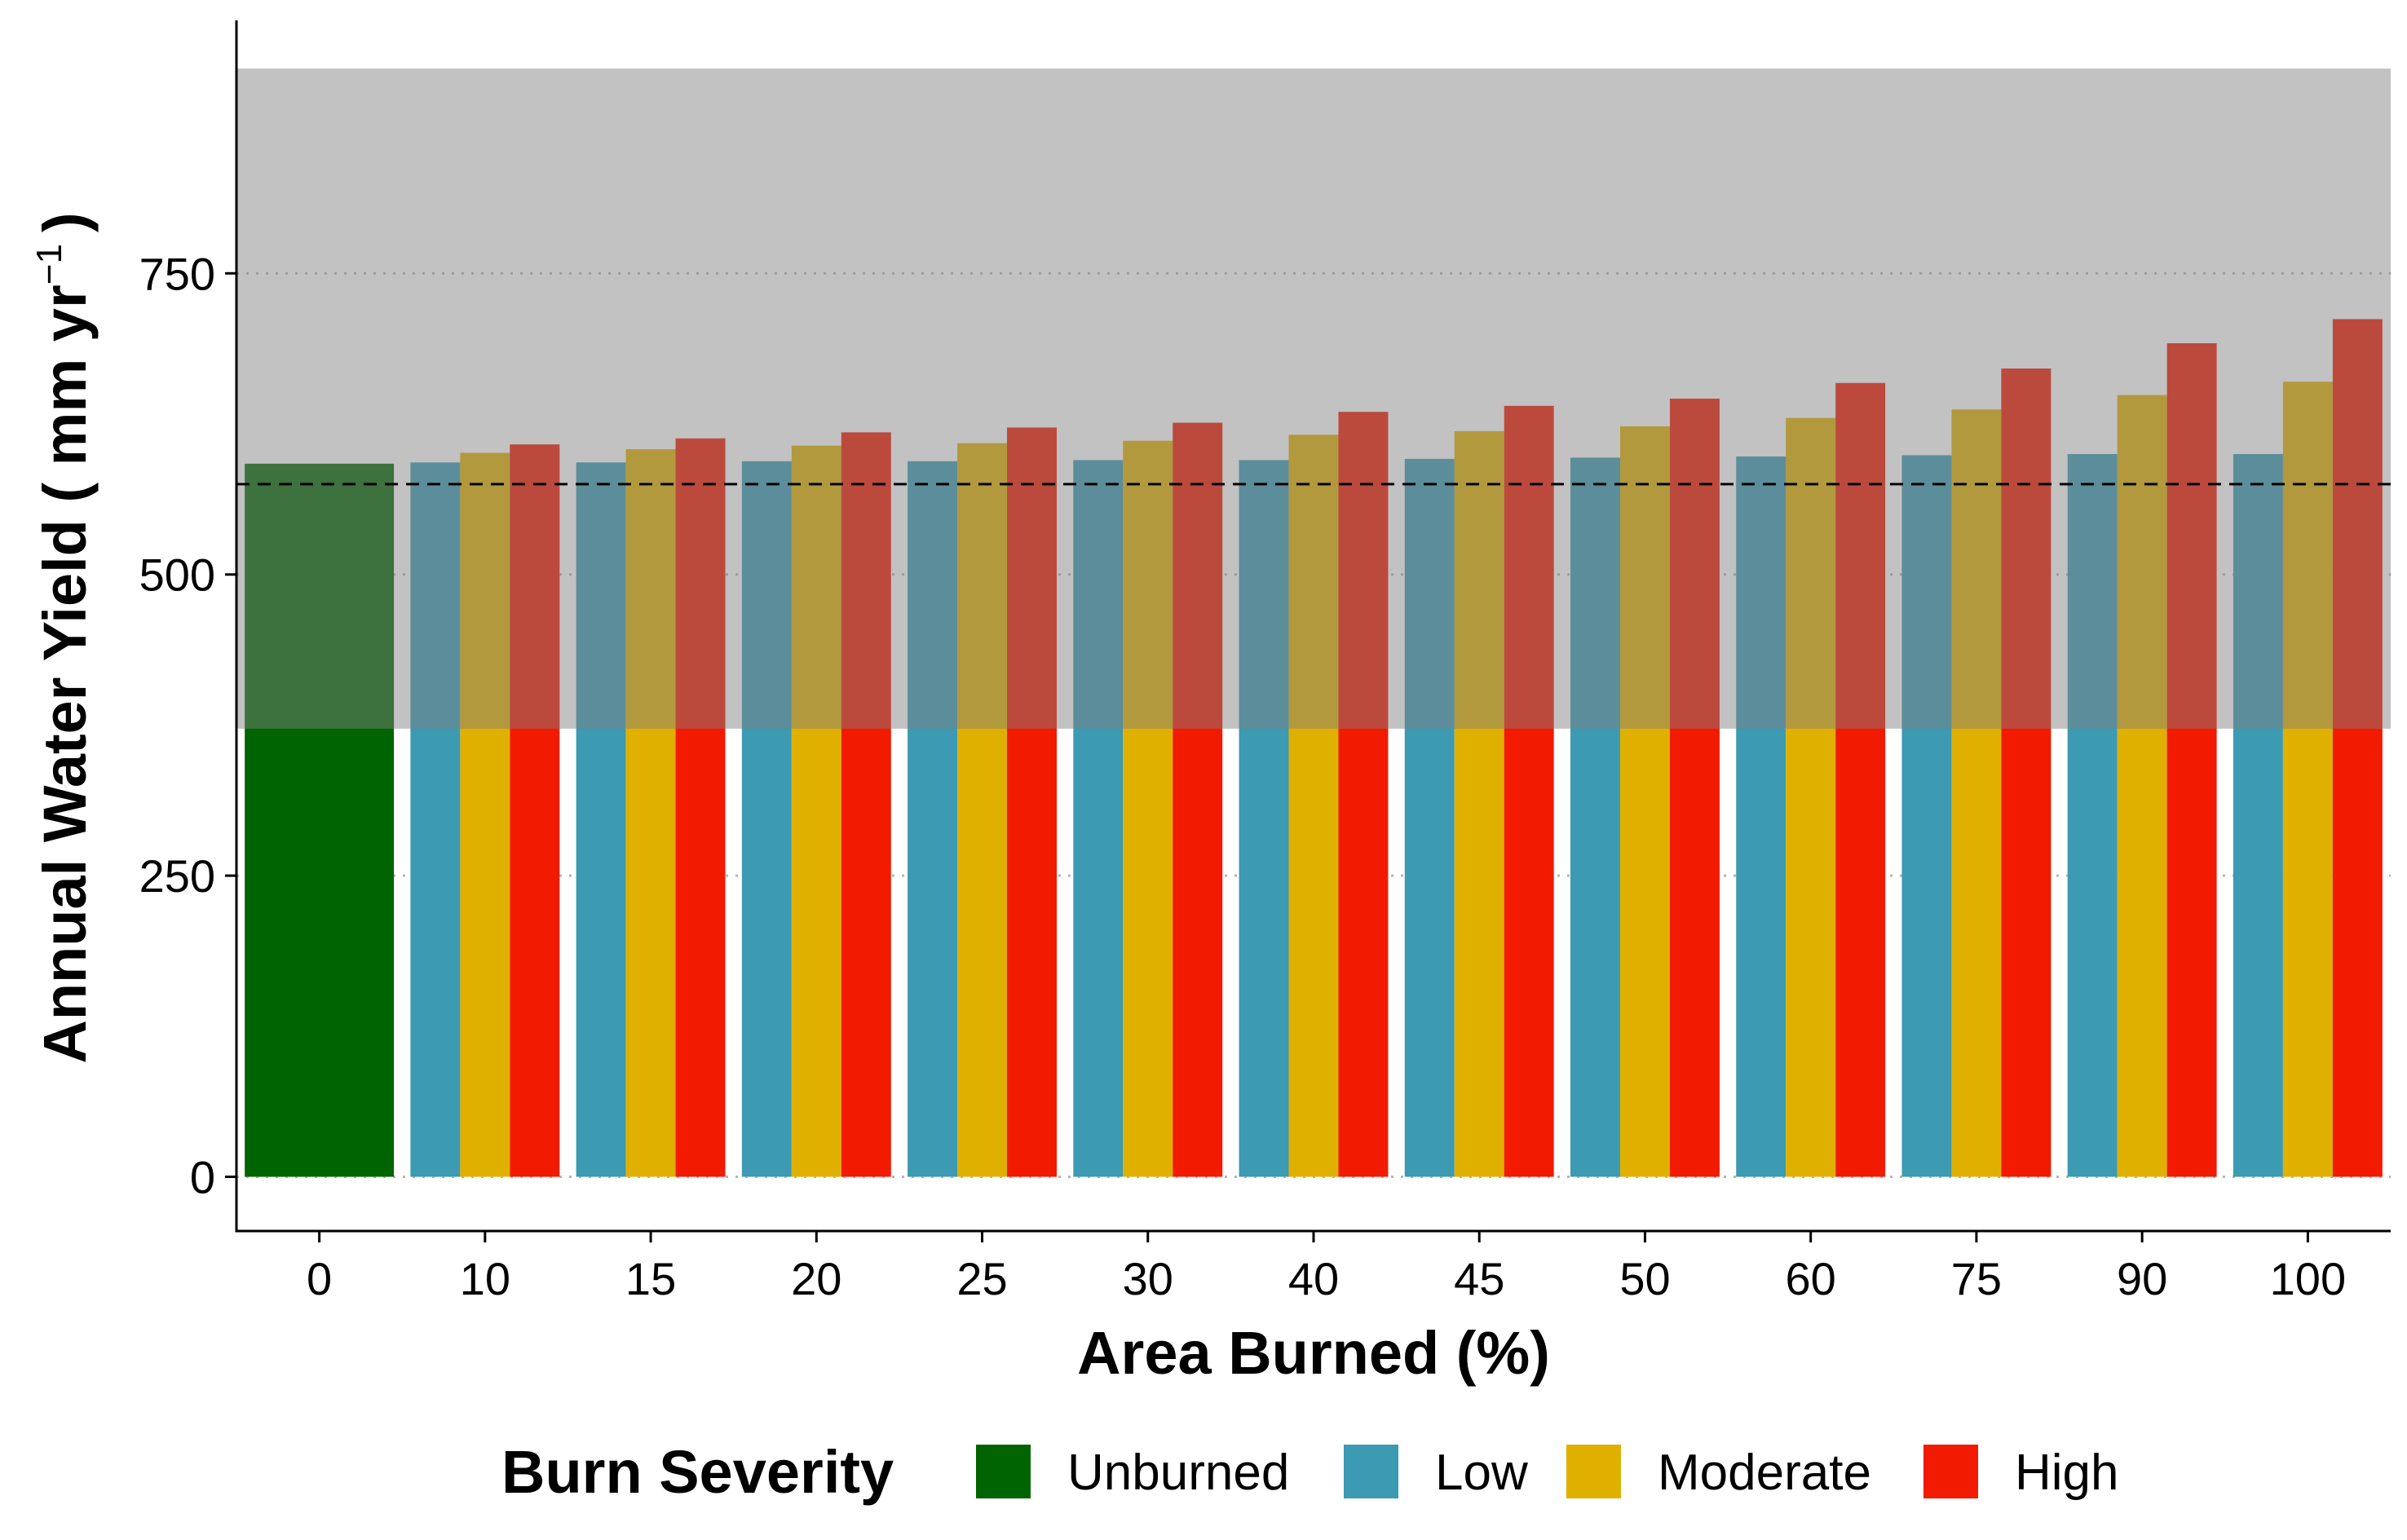 The width and height of the screenshot is (2407, 1540). What do you see at coordinates (177, 273) in the screenshot?
I see `y-tick-label: 750` at bounding box center [177, 273].